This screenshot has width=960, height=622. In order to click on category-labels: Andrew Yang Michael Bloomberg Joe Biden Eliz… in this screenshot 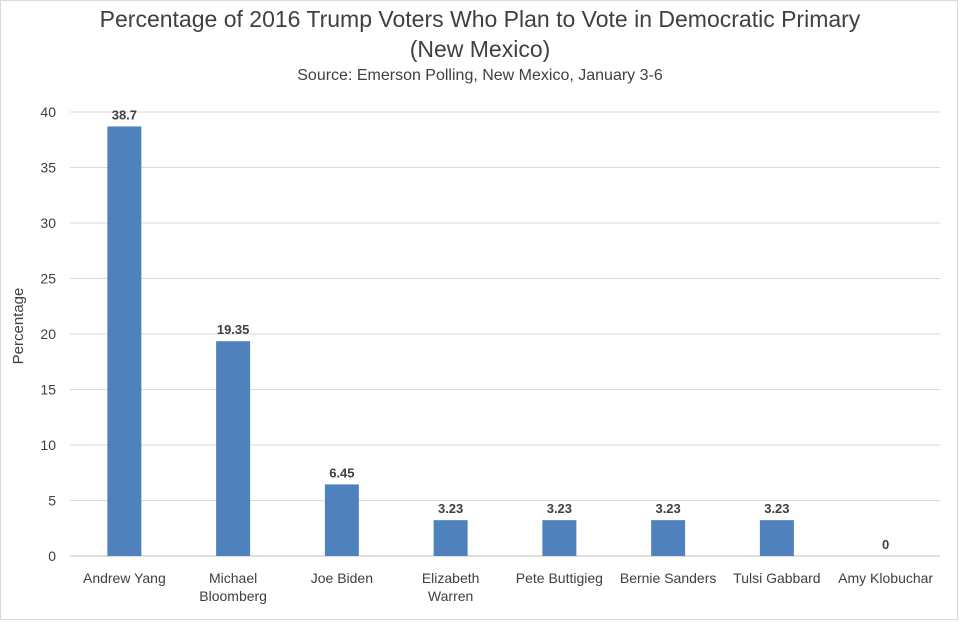, I will do `click(508, 587)`.